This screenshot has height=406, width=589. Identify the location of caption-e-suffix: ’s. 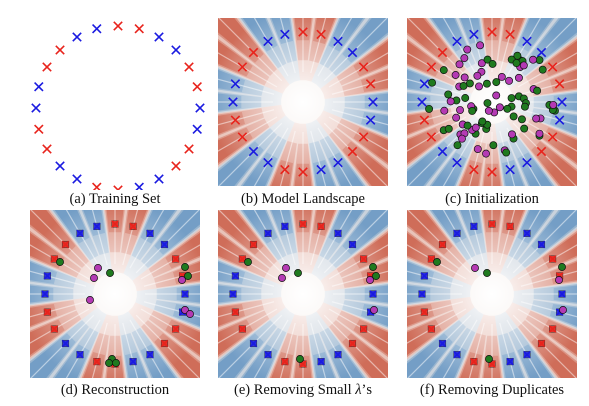
(366, 390).